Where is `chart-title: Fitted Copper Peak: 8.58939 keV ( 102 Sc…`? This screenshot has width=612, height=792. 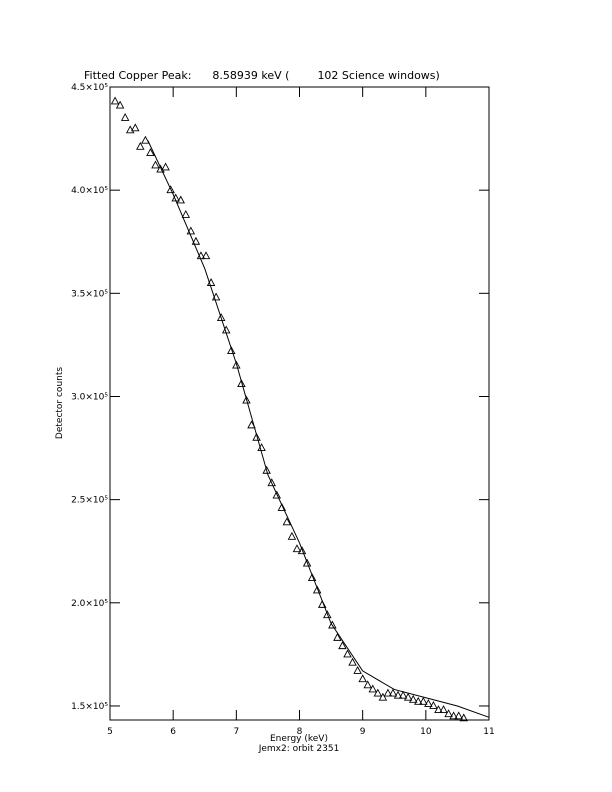
chart-title: Fitted Copper Peak: 8.58939 keV ( 102 Sc… is located at coordinates (262, 75).